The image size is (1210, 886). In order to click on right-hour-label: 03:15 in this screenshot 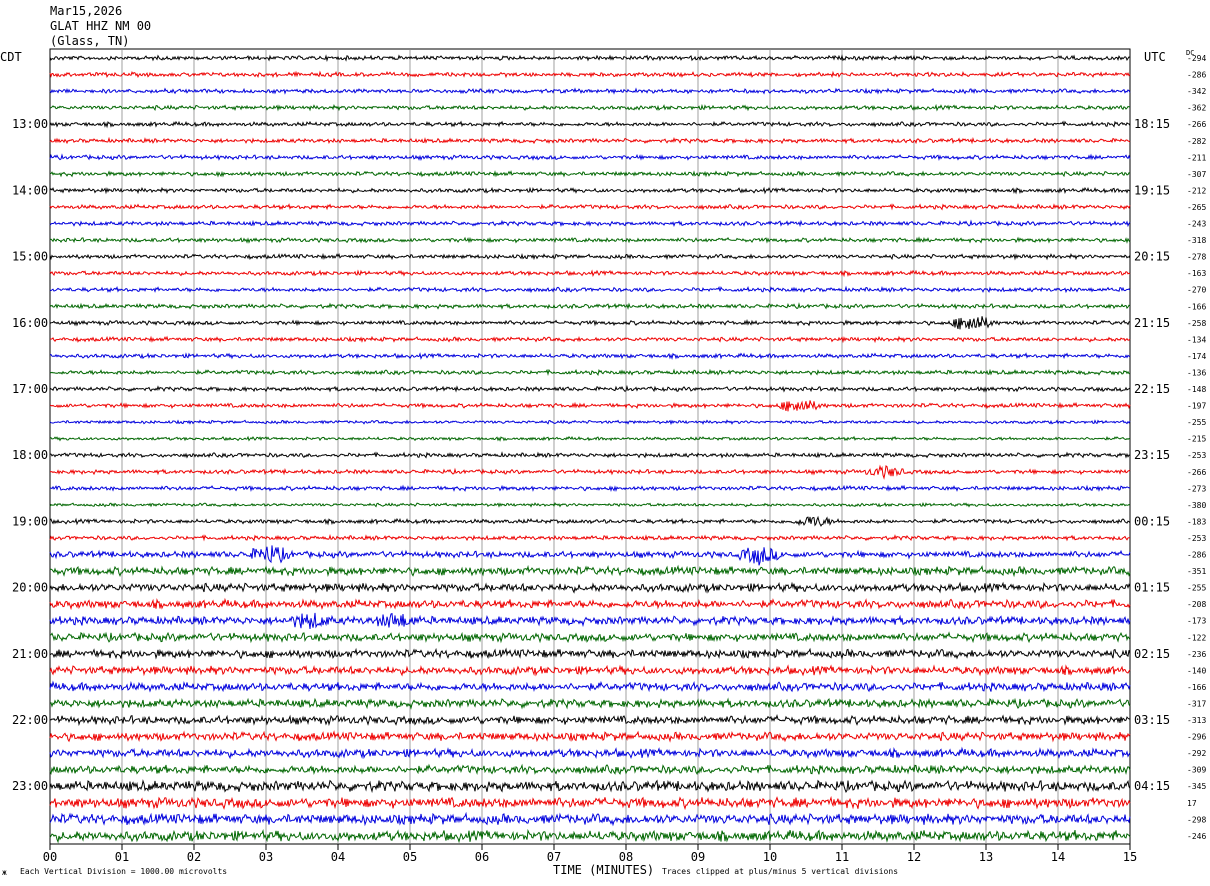, I will do `click(1152, 720)`.